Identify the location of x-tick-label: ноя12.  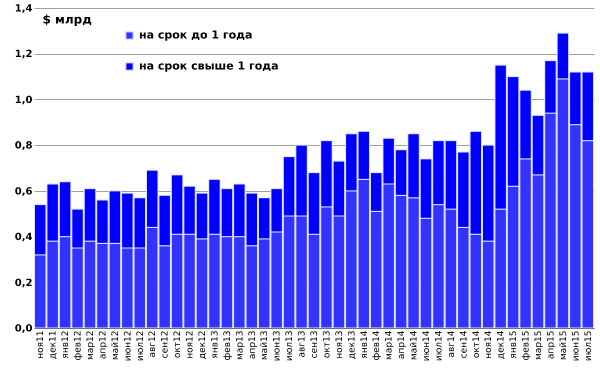
(191, 344).